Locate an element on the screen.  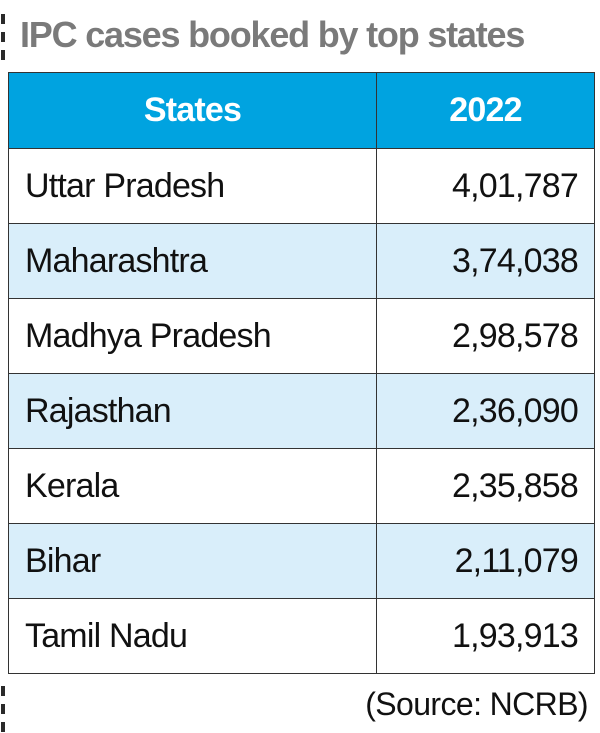
table-row: Maharashtra 3,74,038 is located at coordinates (301, 261).